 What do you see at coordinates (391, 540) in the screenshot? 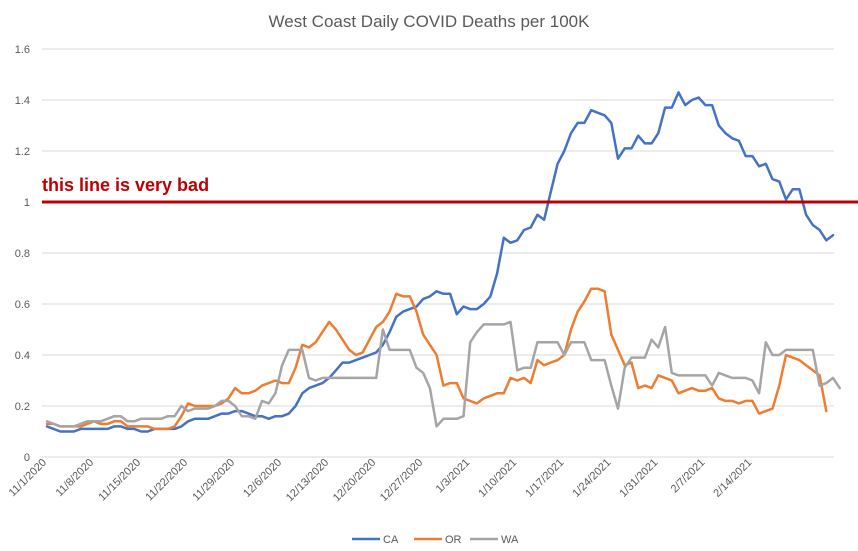
I see `legend-label-ca: CA` at bounding box center [391, 540].